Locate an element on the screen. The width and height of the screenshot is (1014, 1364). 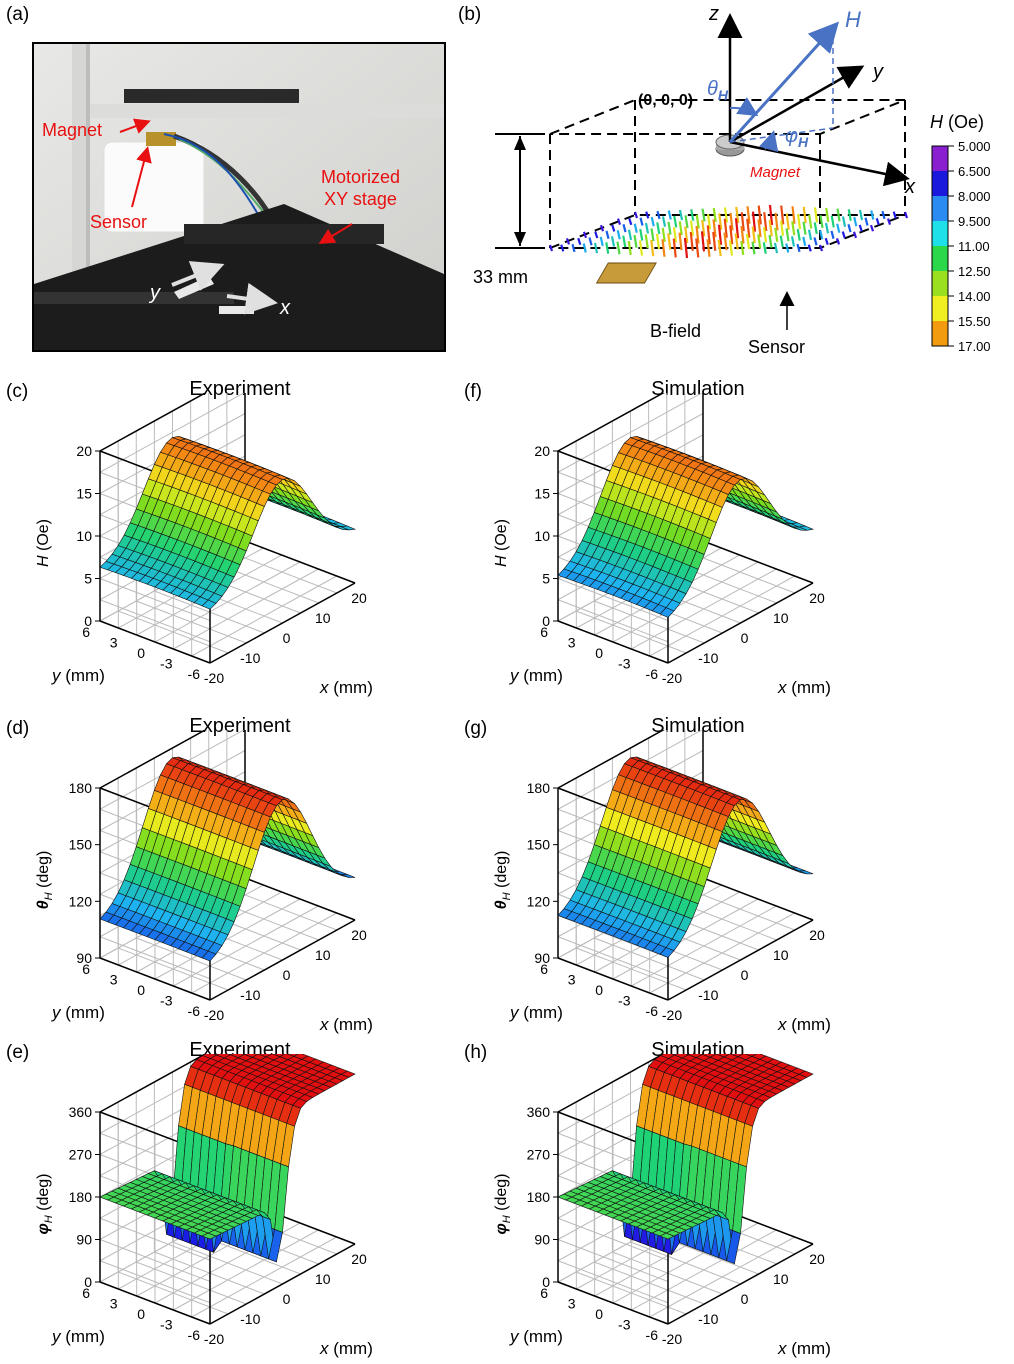
h-vector is located at coordinates (782, 84).